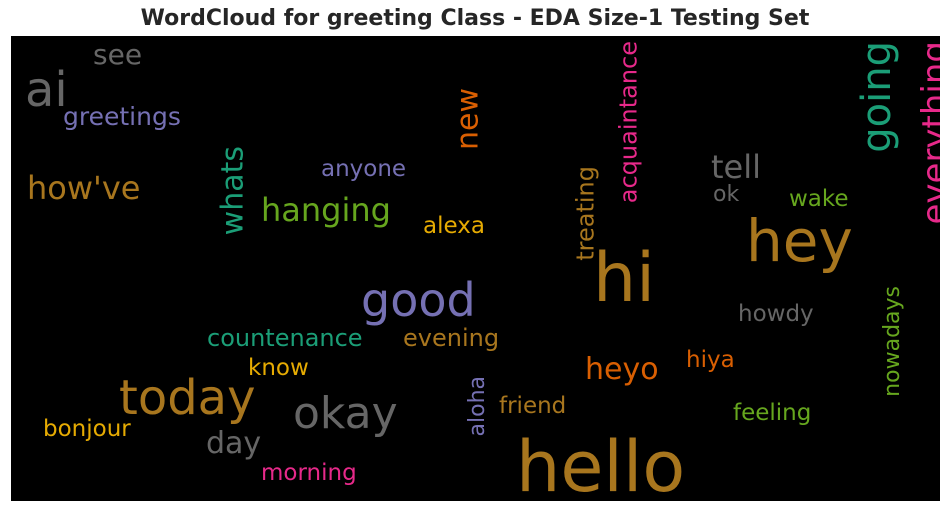 The height and width of the screenshot is (511, 950). I want to click on word-how-ve: how've, so click(83, 188).